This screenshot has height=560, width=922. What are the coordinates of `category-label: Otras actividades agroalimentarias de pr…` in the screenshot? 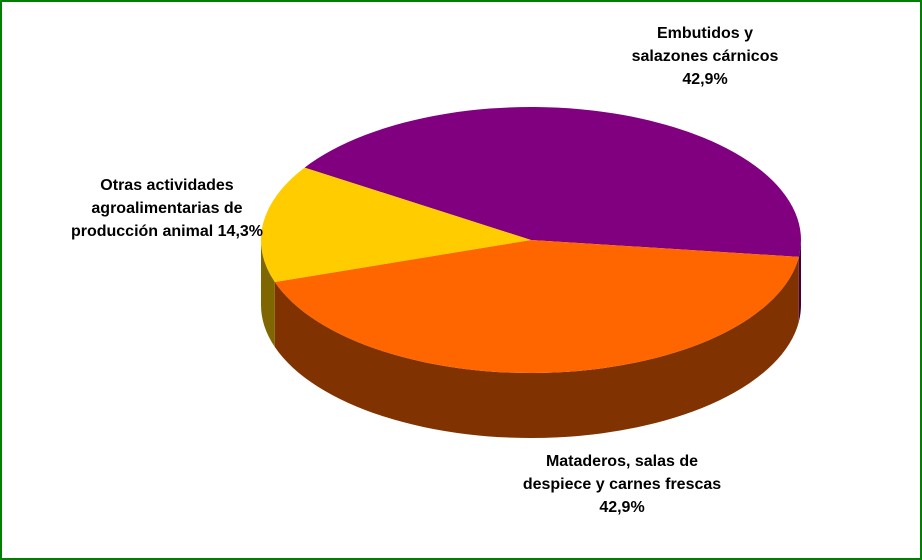 It's located at (156, 208).